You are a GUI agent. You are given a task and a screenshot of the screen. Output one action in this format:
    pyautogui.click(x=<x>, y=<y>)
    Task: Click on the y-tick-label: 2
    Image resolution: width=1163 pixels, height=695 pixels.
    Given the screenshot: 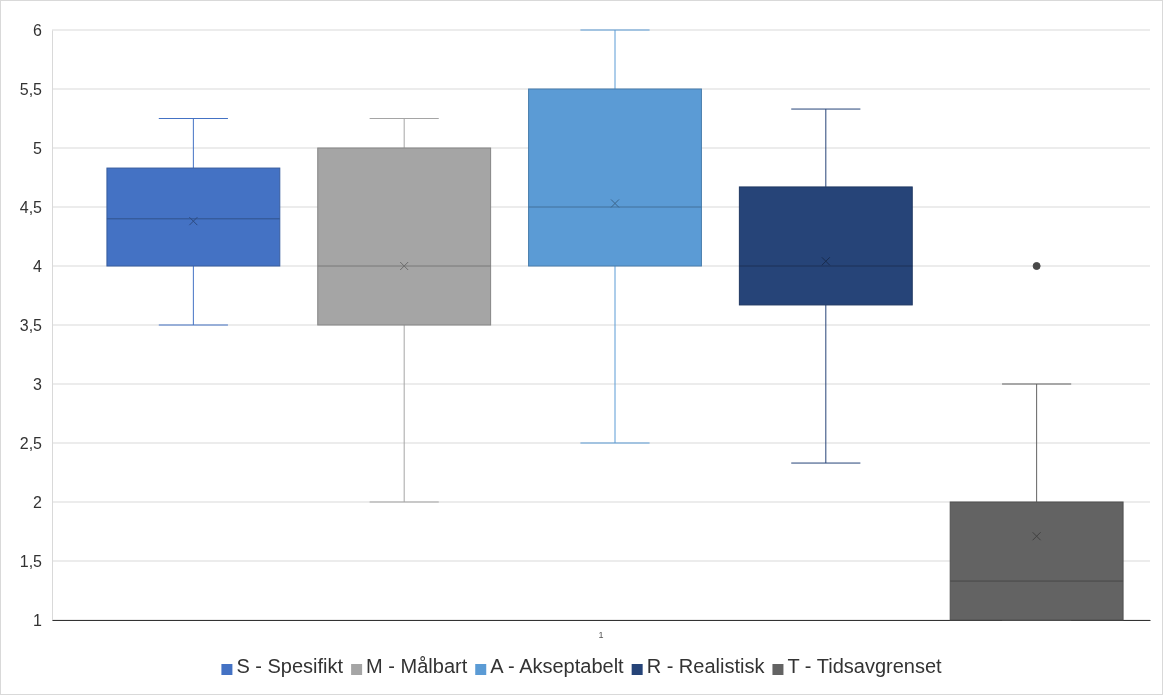 What is the action you would take?
    pyautogui.click(x=38, y=502)
    